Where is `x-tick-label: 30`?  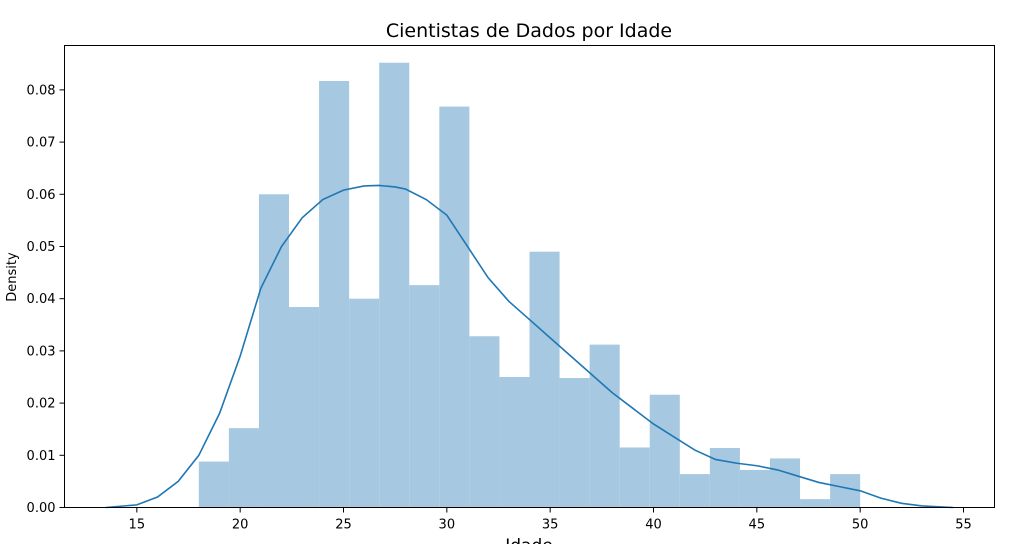 x-tick-label: 30 is located at coordinates (447, 525).